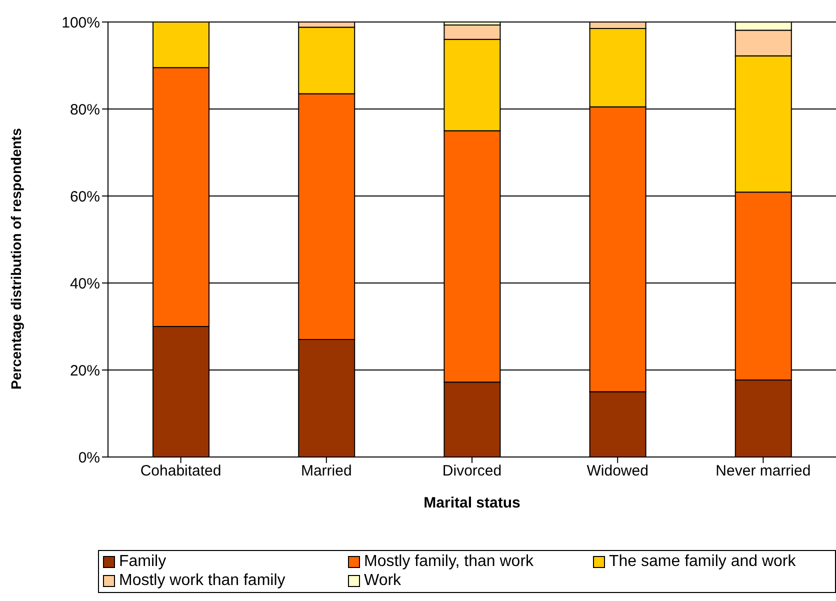 The image size is (836, 601). What do you see at coordinates (763, 471) in the screenshot?
I see `x-tick-label: Never married` at bounding box center [763, 471].